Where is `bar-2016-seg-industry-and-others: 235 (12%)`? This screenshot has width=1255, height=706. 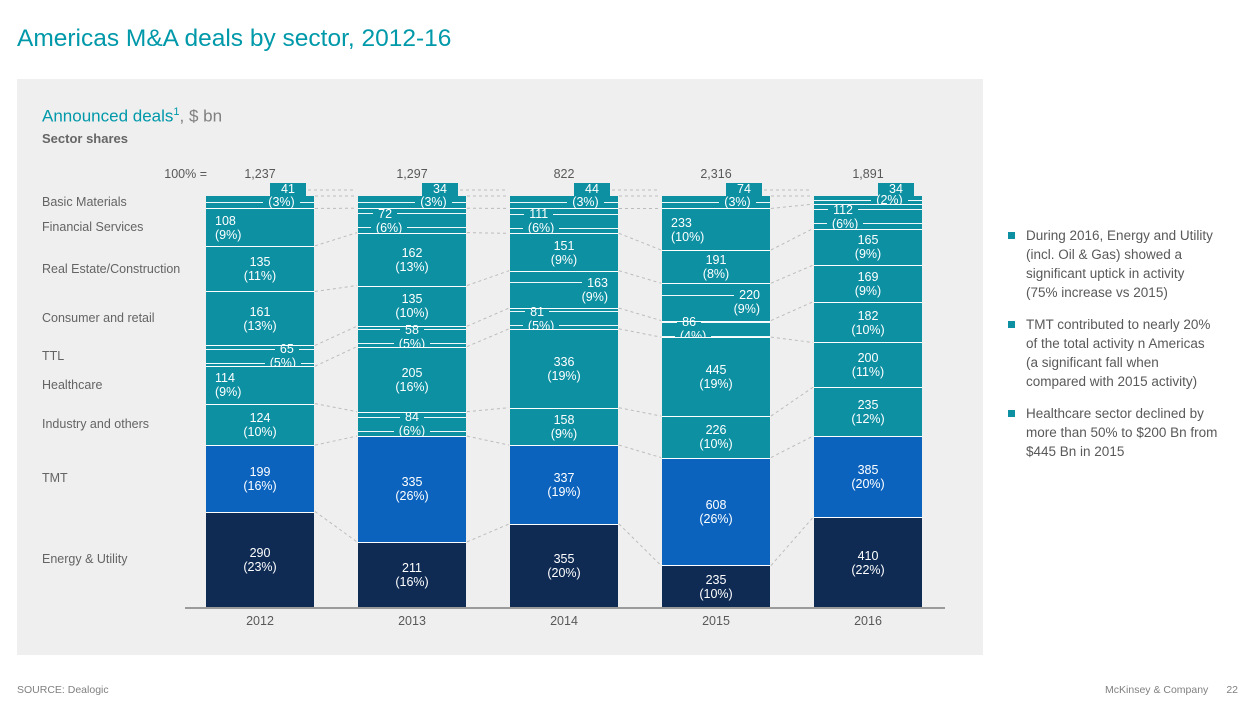 bar-2016-seg-industry-and-others: 235 (12%) is located at coordinates (868, 412).